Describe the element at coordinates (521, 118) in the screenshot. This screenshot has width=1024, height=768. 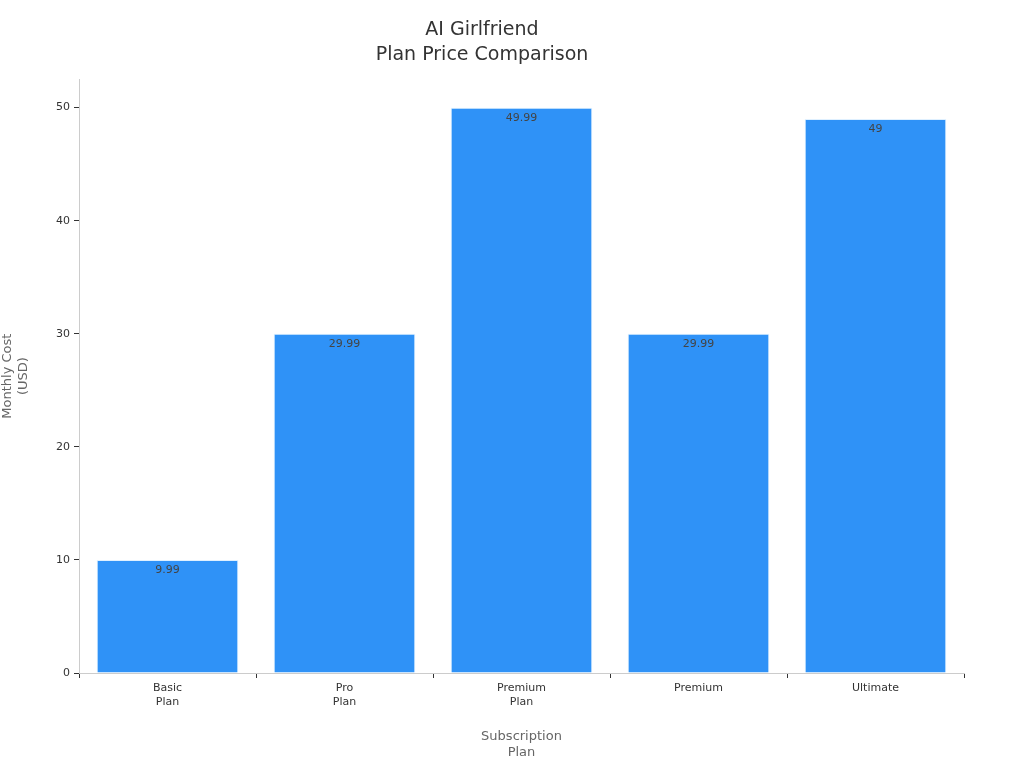
I see `data-label: 49.99` at that location.